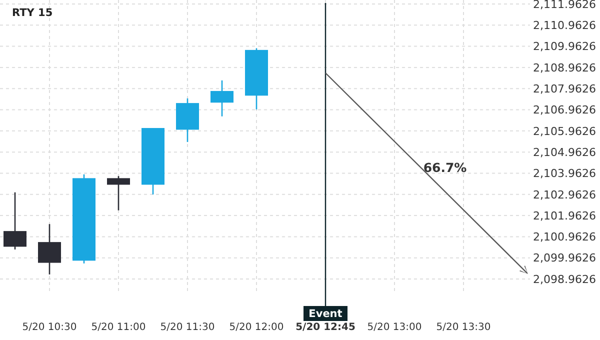  I want to click on y-tick-label: 2,106.9626, so click(564, 110).